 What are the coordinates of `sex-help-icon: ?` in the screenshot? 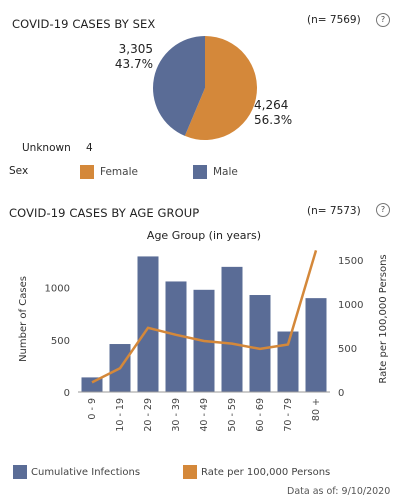 It's located at (383, 20).